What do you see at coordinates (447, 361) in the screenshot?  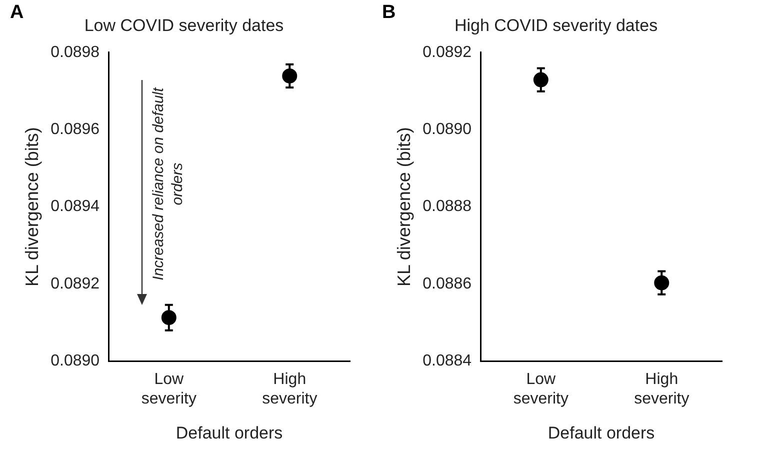 I see `y-tick-label: 0.0884` at bounding box center [447, 361].